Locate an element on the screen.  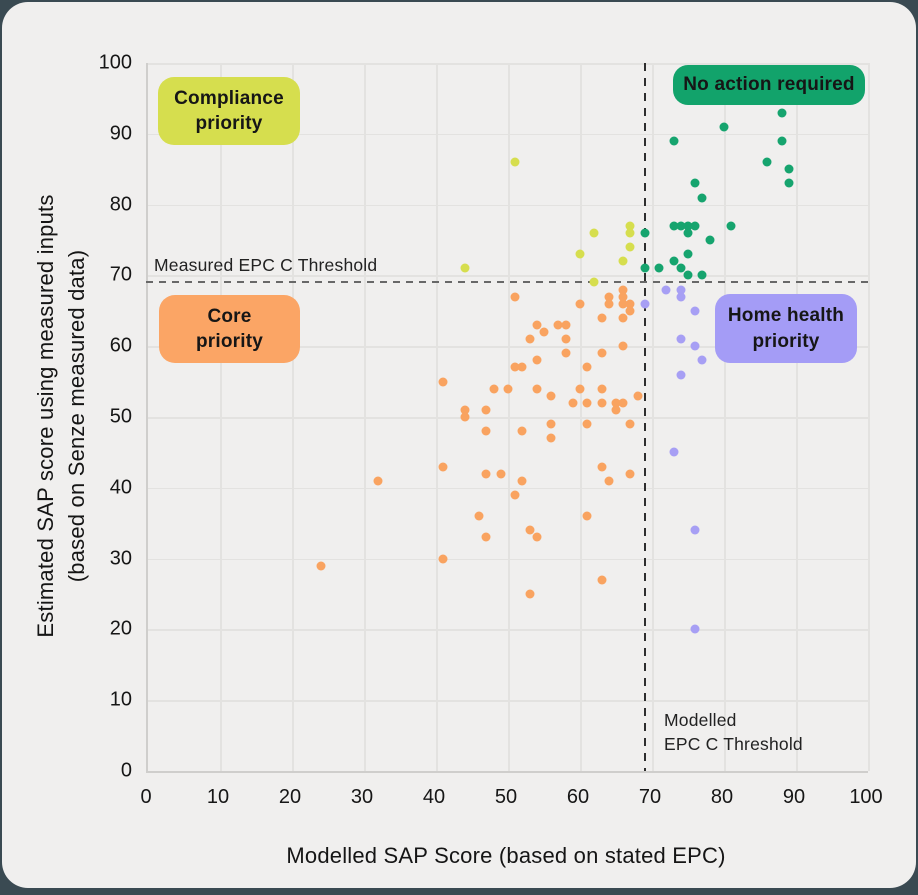
x-tick-label: 40 is located at coordinates (434, 797).